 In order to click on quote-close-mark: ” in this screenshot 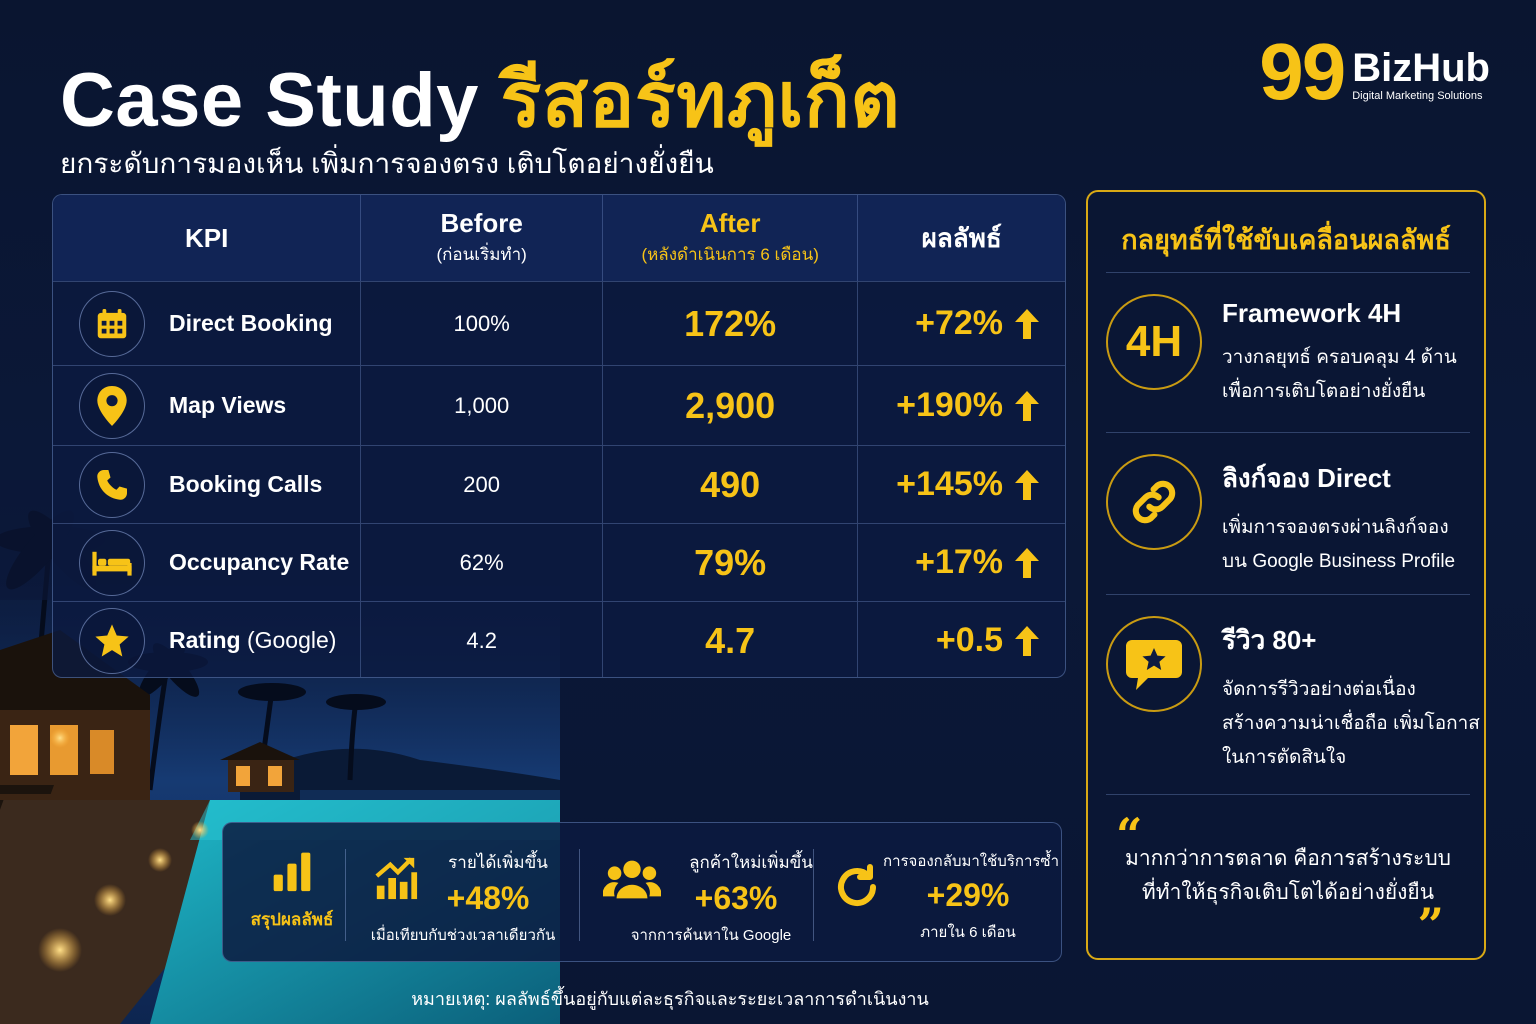, I will do `click(1430, 925)`.